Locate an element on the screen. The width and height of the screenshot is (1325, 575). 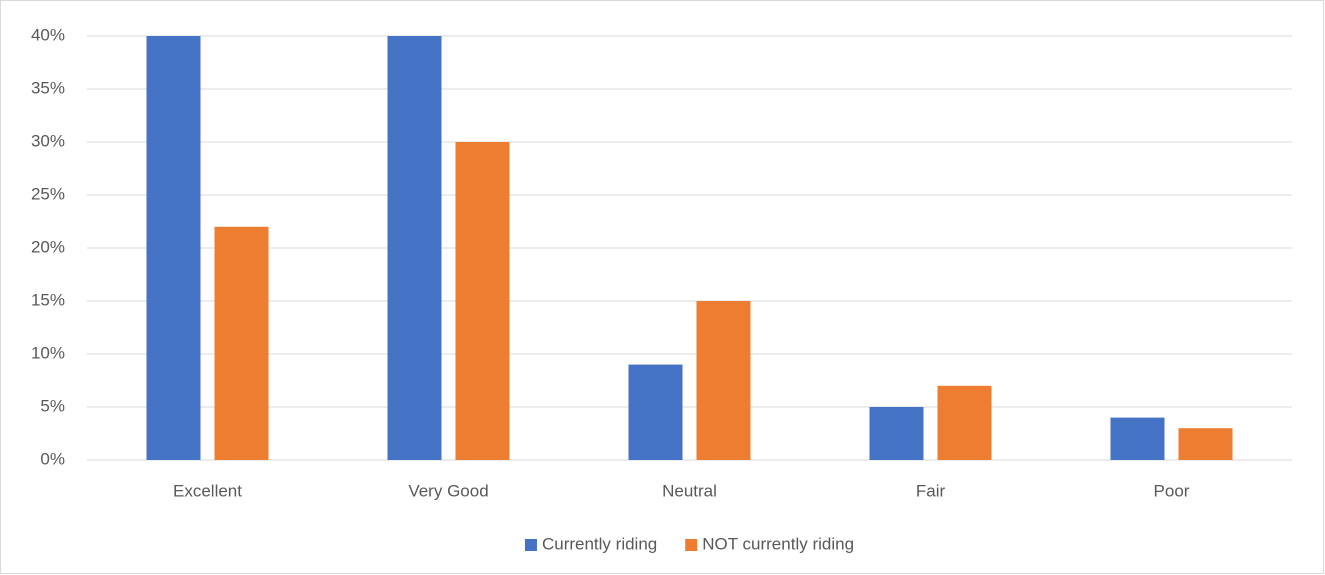
legend-label: Currently riding is located at coordinates (599, 543).